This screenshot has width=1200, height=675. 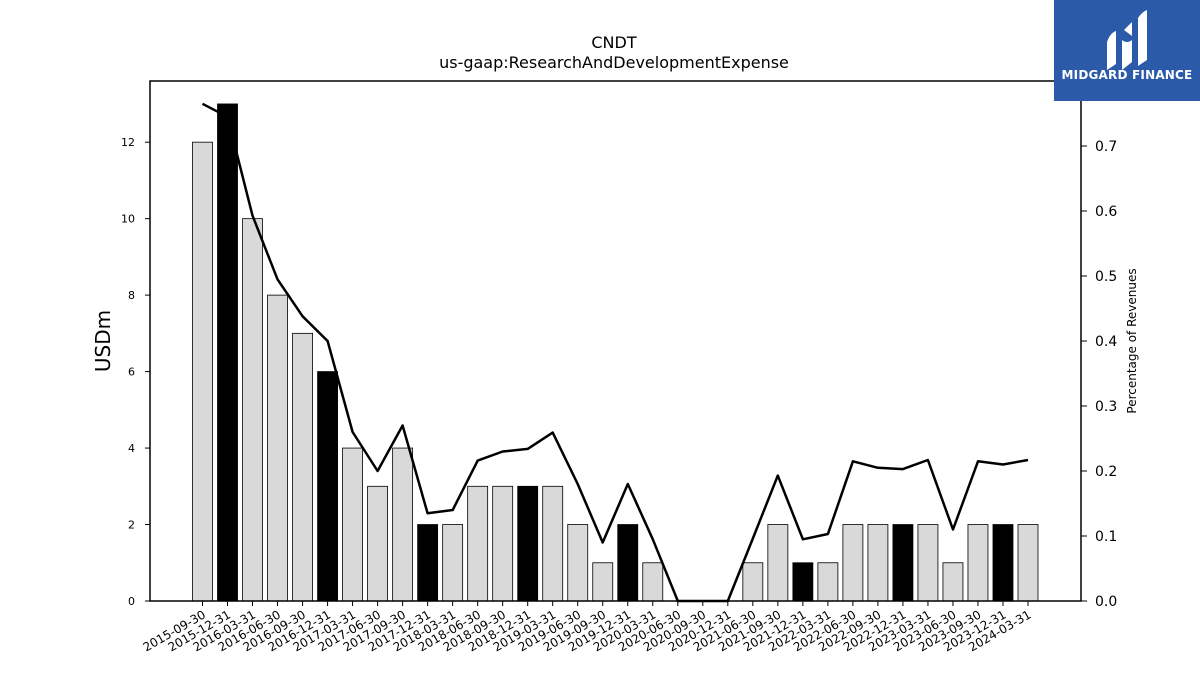 I want to click on y-axis-label: USDm, so click(x=103, y=341).